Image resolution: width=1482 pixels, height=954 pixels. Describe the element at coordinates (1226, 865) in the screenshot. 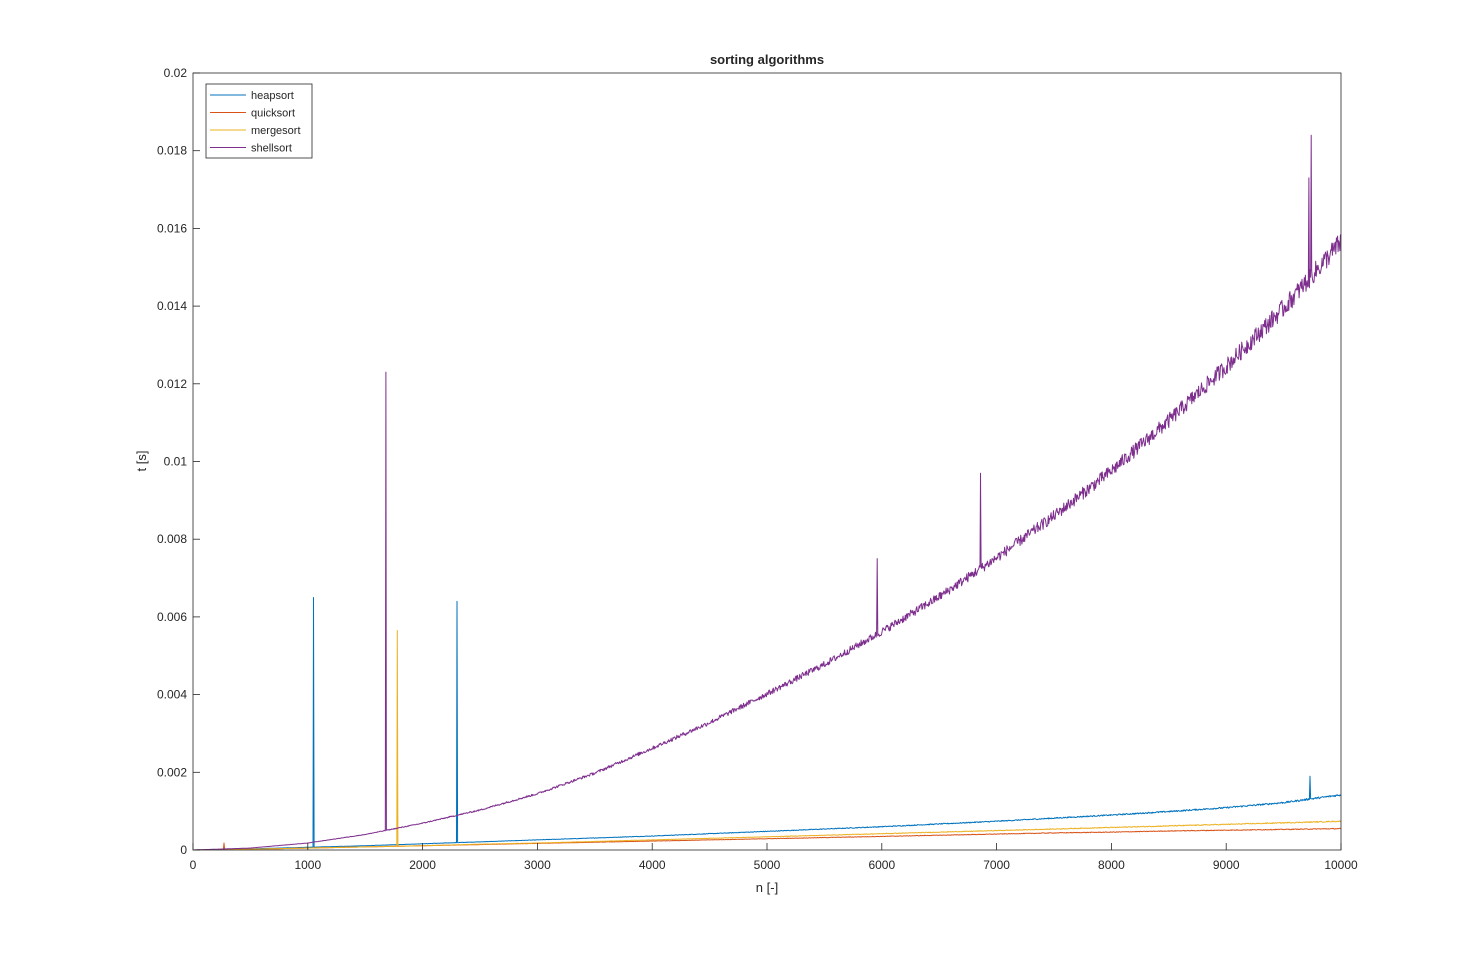

I see `x-tick-label: 9000` at that location.